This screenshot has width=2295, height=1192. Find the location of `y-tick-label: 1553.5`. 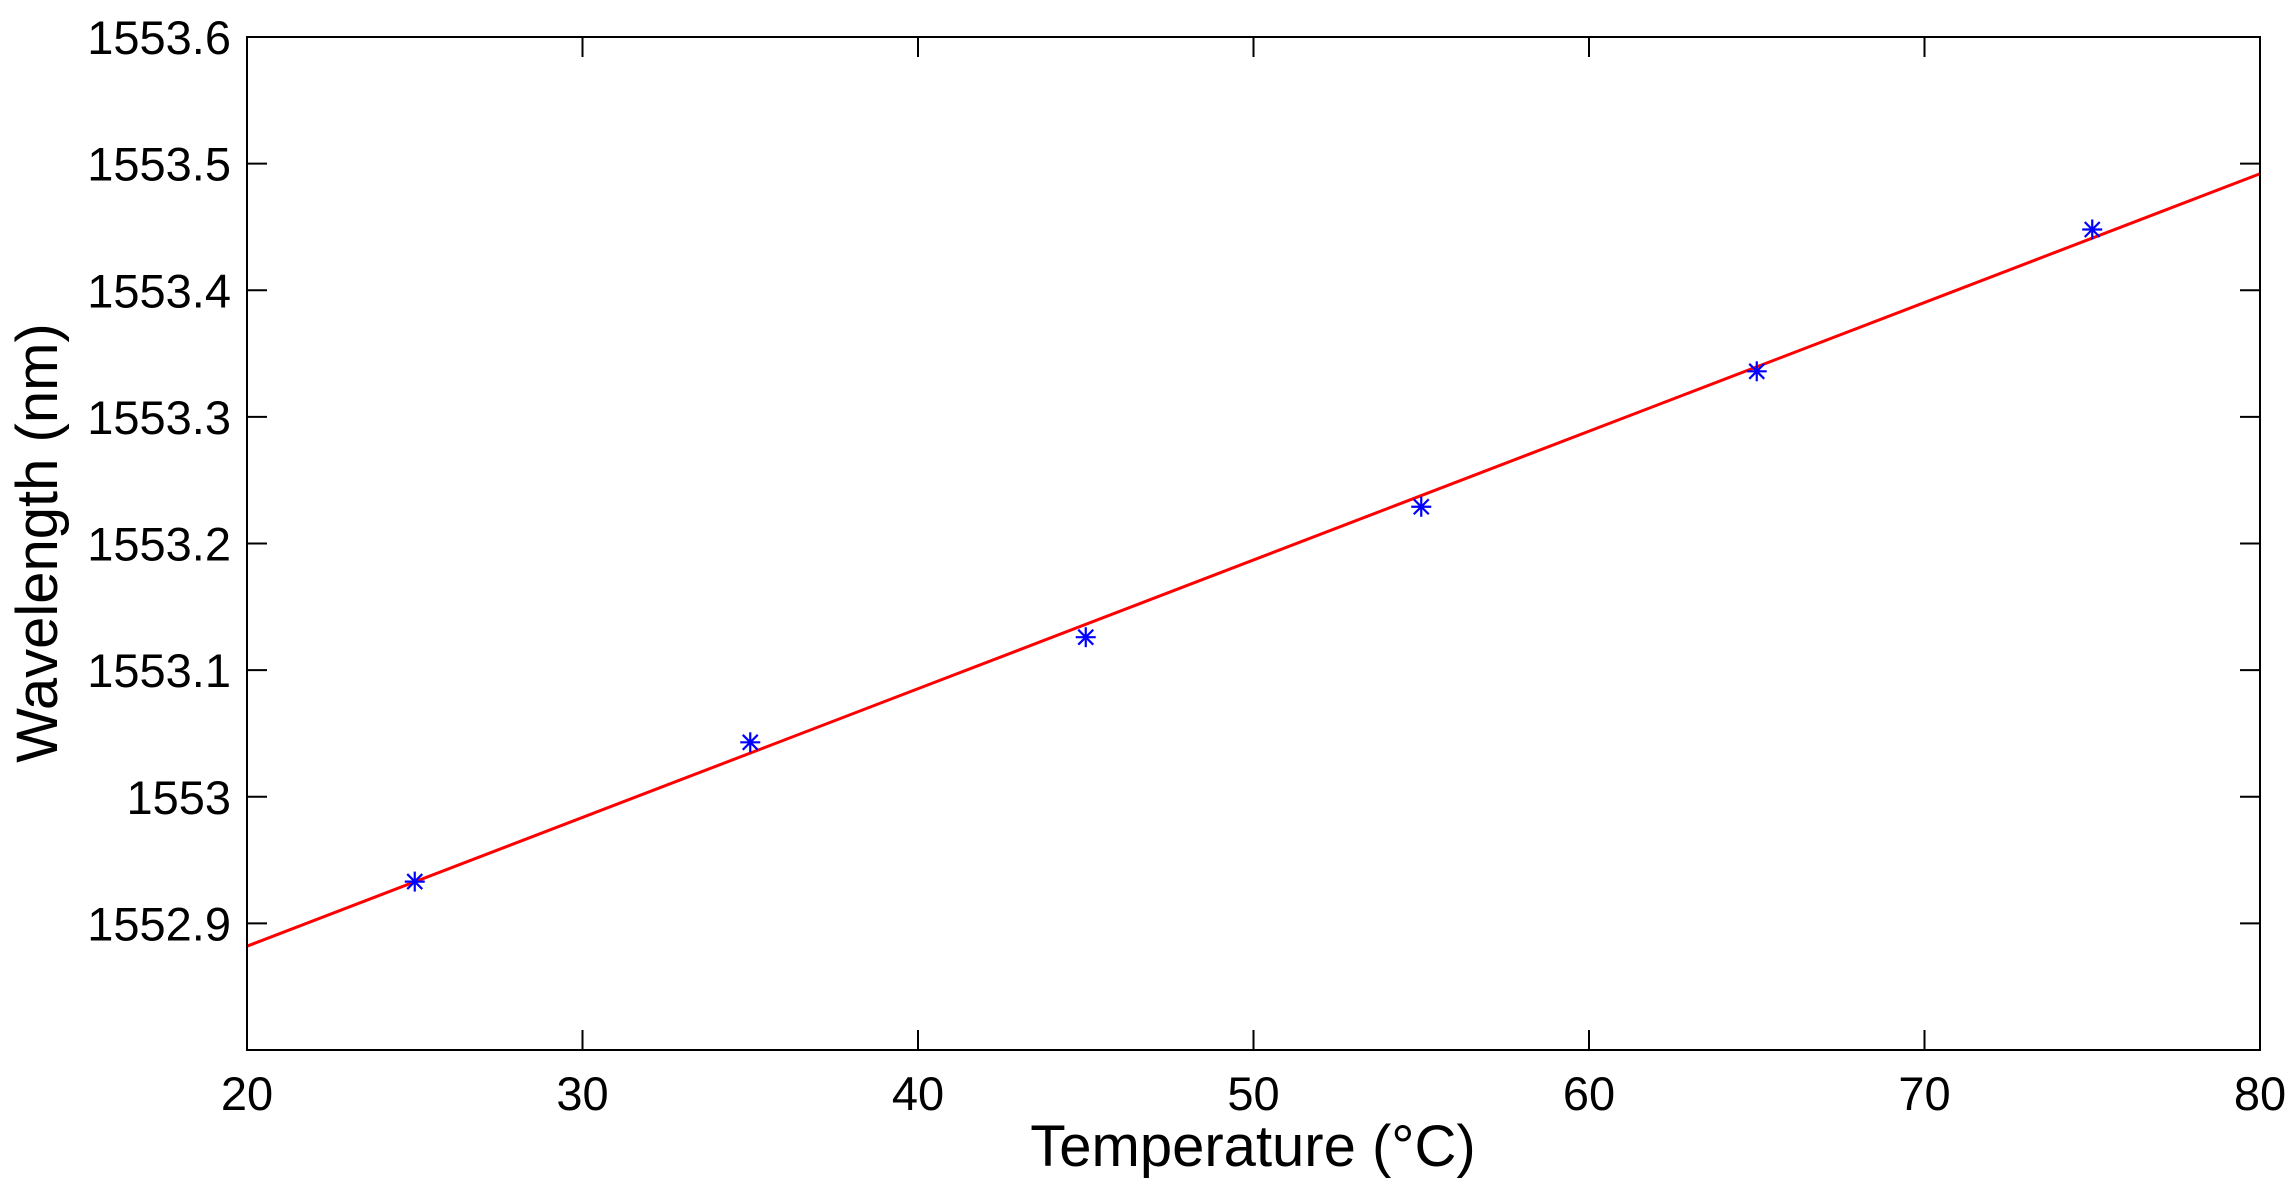

y-tick-label: 1553.5 is located at coordinates (159, 164).